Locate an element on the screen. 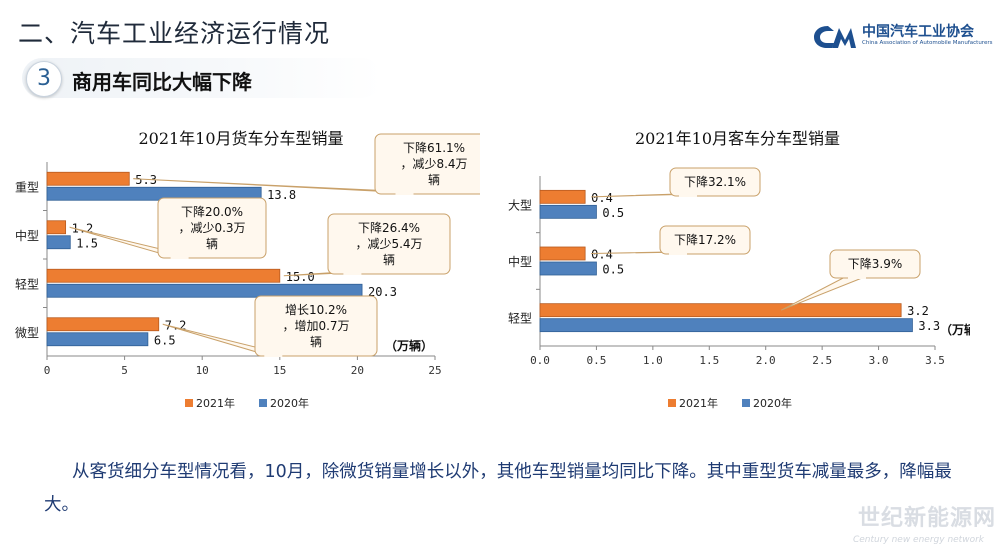  bus-legend-label: 2021年 is located at coordinates (698, 403).